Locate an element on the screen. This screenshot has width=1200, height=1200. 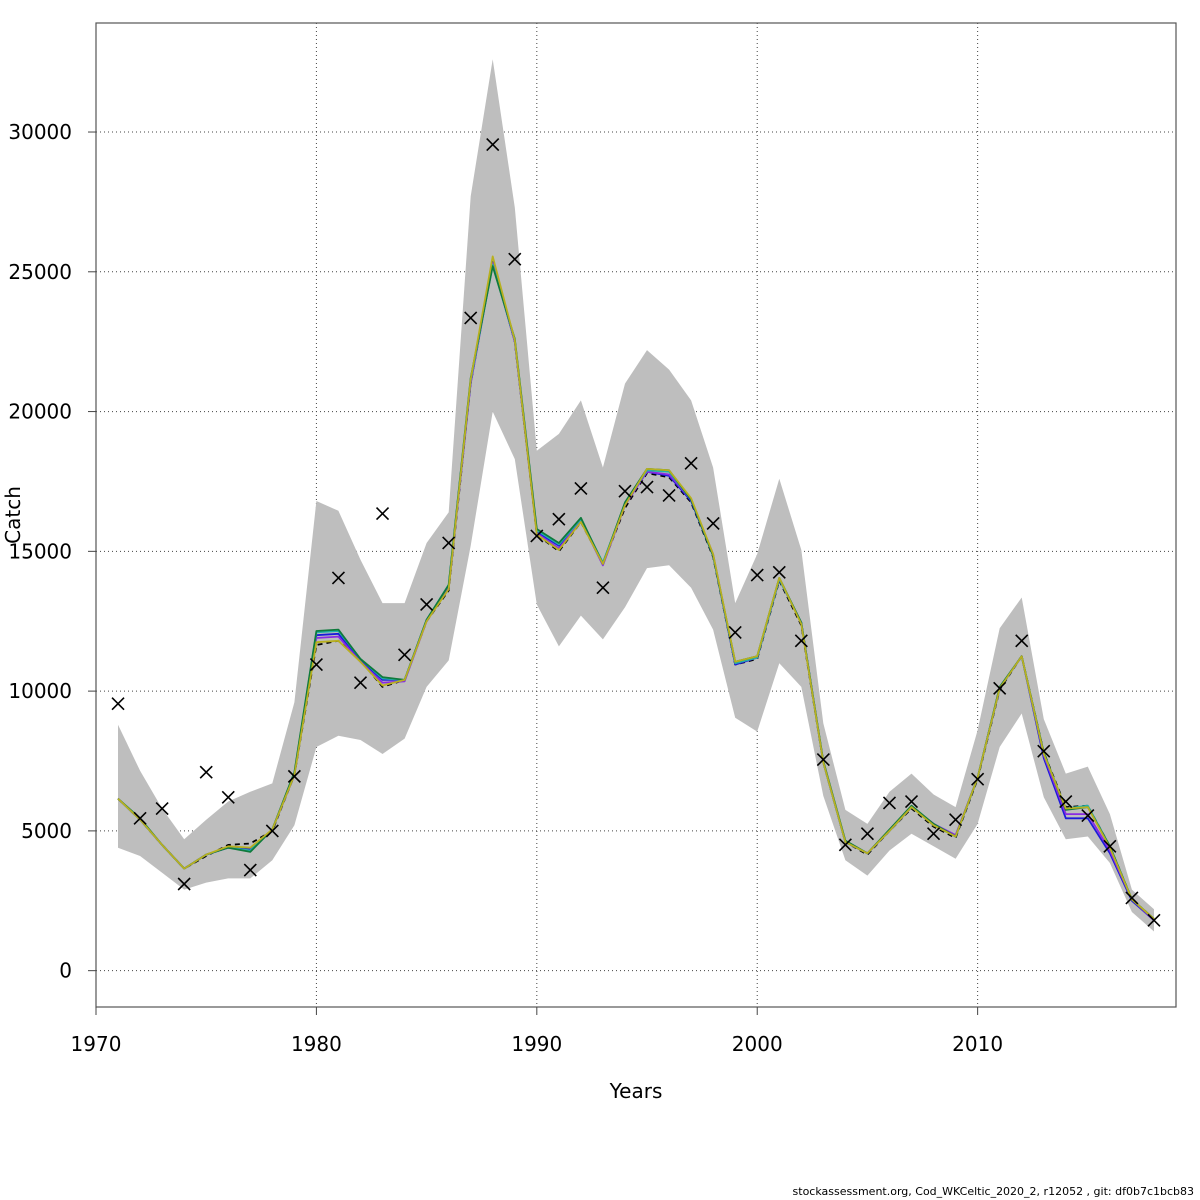
x-tick-label: 1980 is located at coordinates (316, 1044).